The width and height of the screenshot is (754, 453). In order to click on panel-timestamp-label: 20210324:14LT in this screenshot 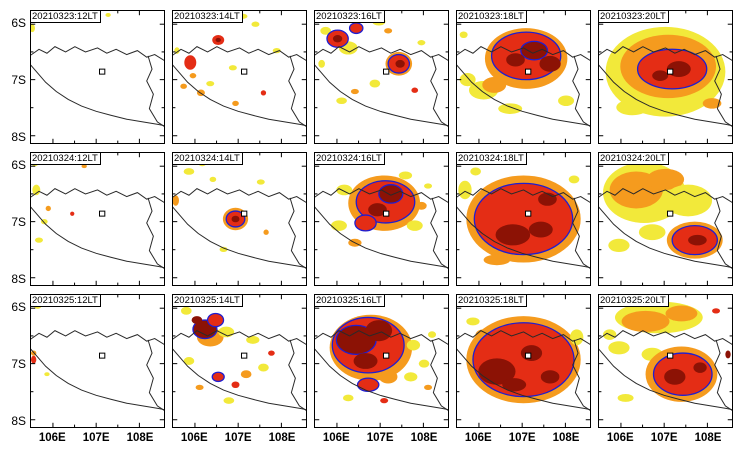, I will do `click(208, 159)`.